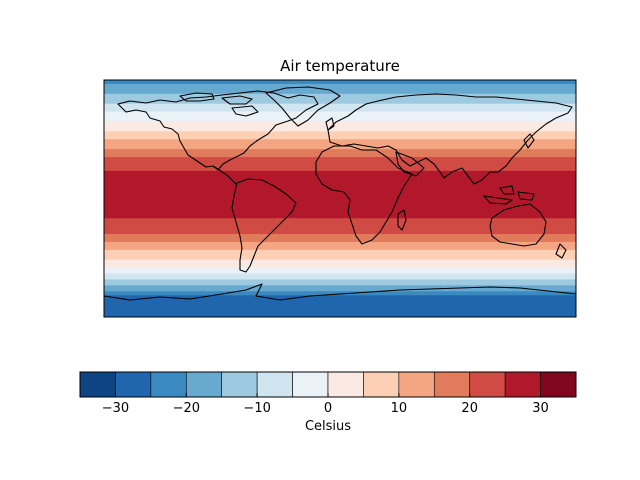 This screenshot has width=640, height=480. I want to click on coastline-indonesia, so click(509, 195).